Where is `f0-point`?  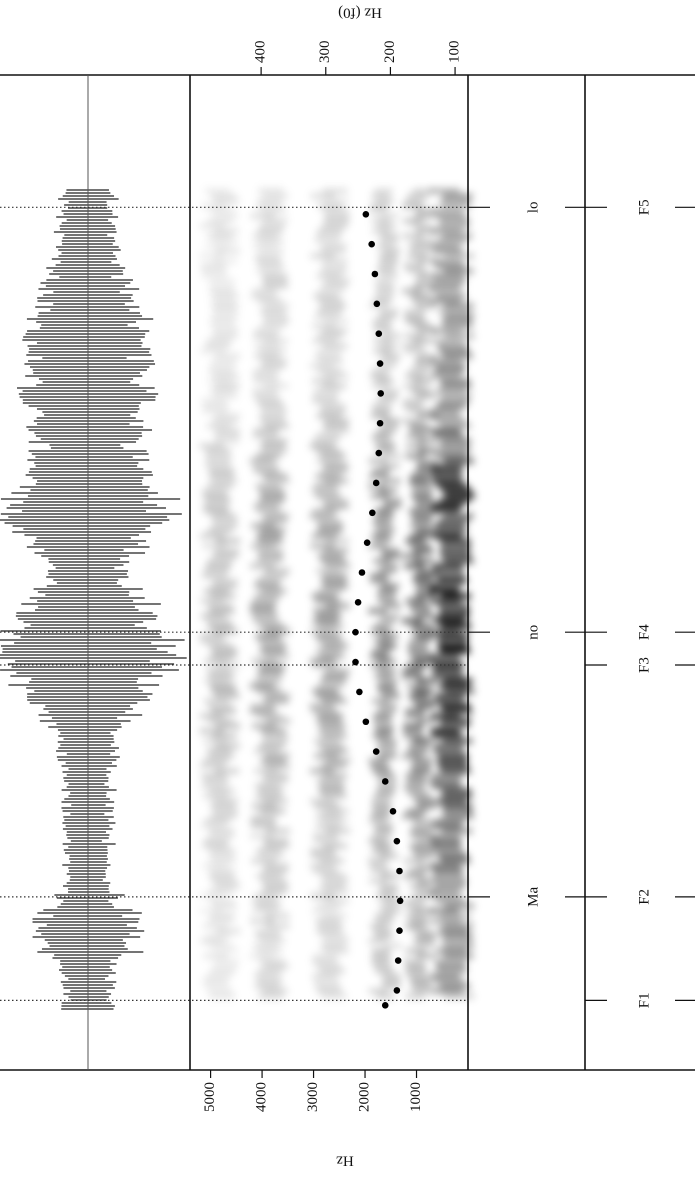
f0-point is located at coordinates (358, 602).